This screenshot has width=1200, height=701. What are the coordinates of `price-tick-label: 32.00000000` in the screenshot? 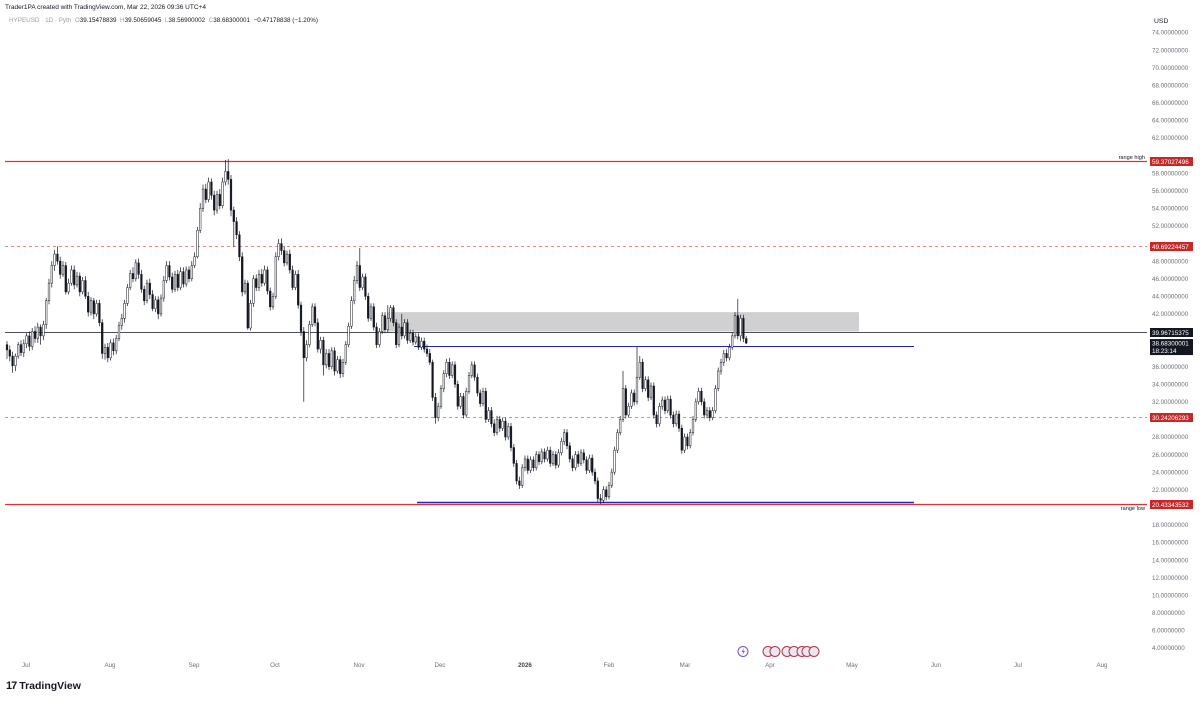 It's located at (1170, 402).